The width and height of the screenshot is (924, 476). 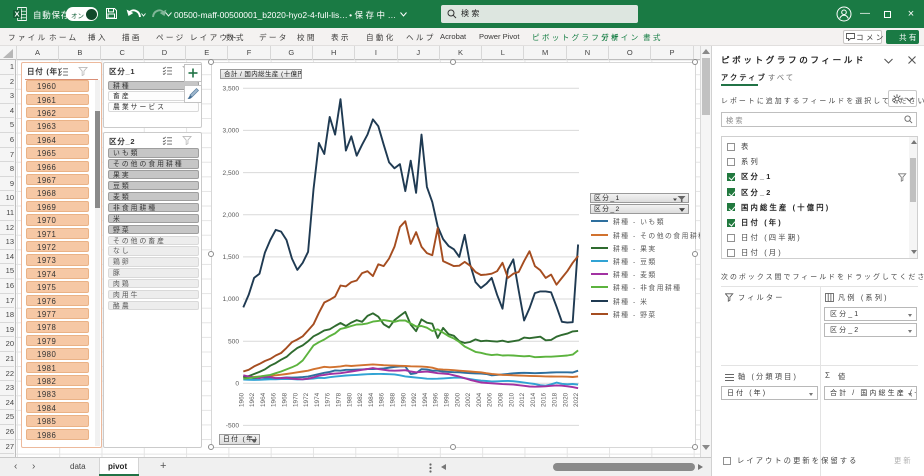 I want to click on svg-text: 1984, so click(x=371, y=399).